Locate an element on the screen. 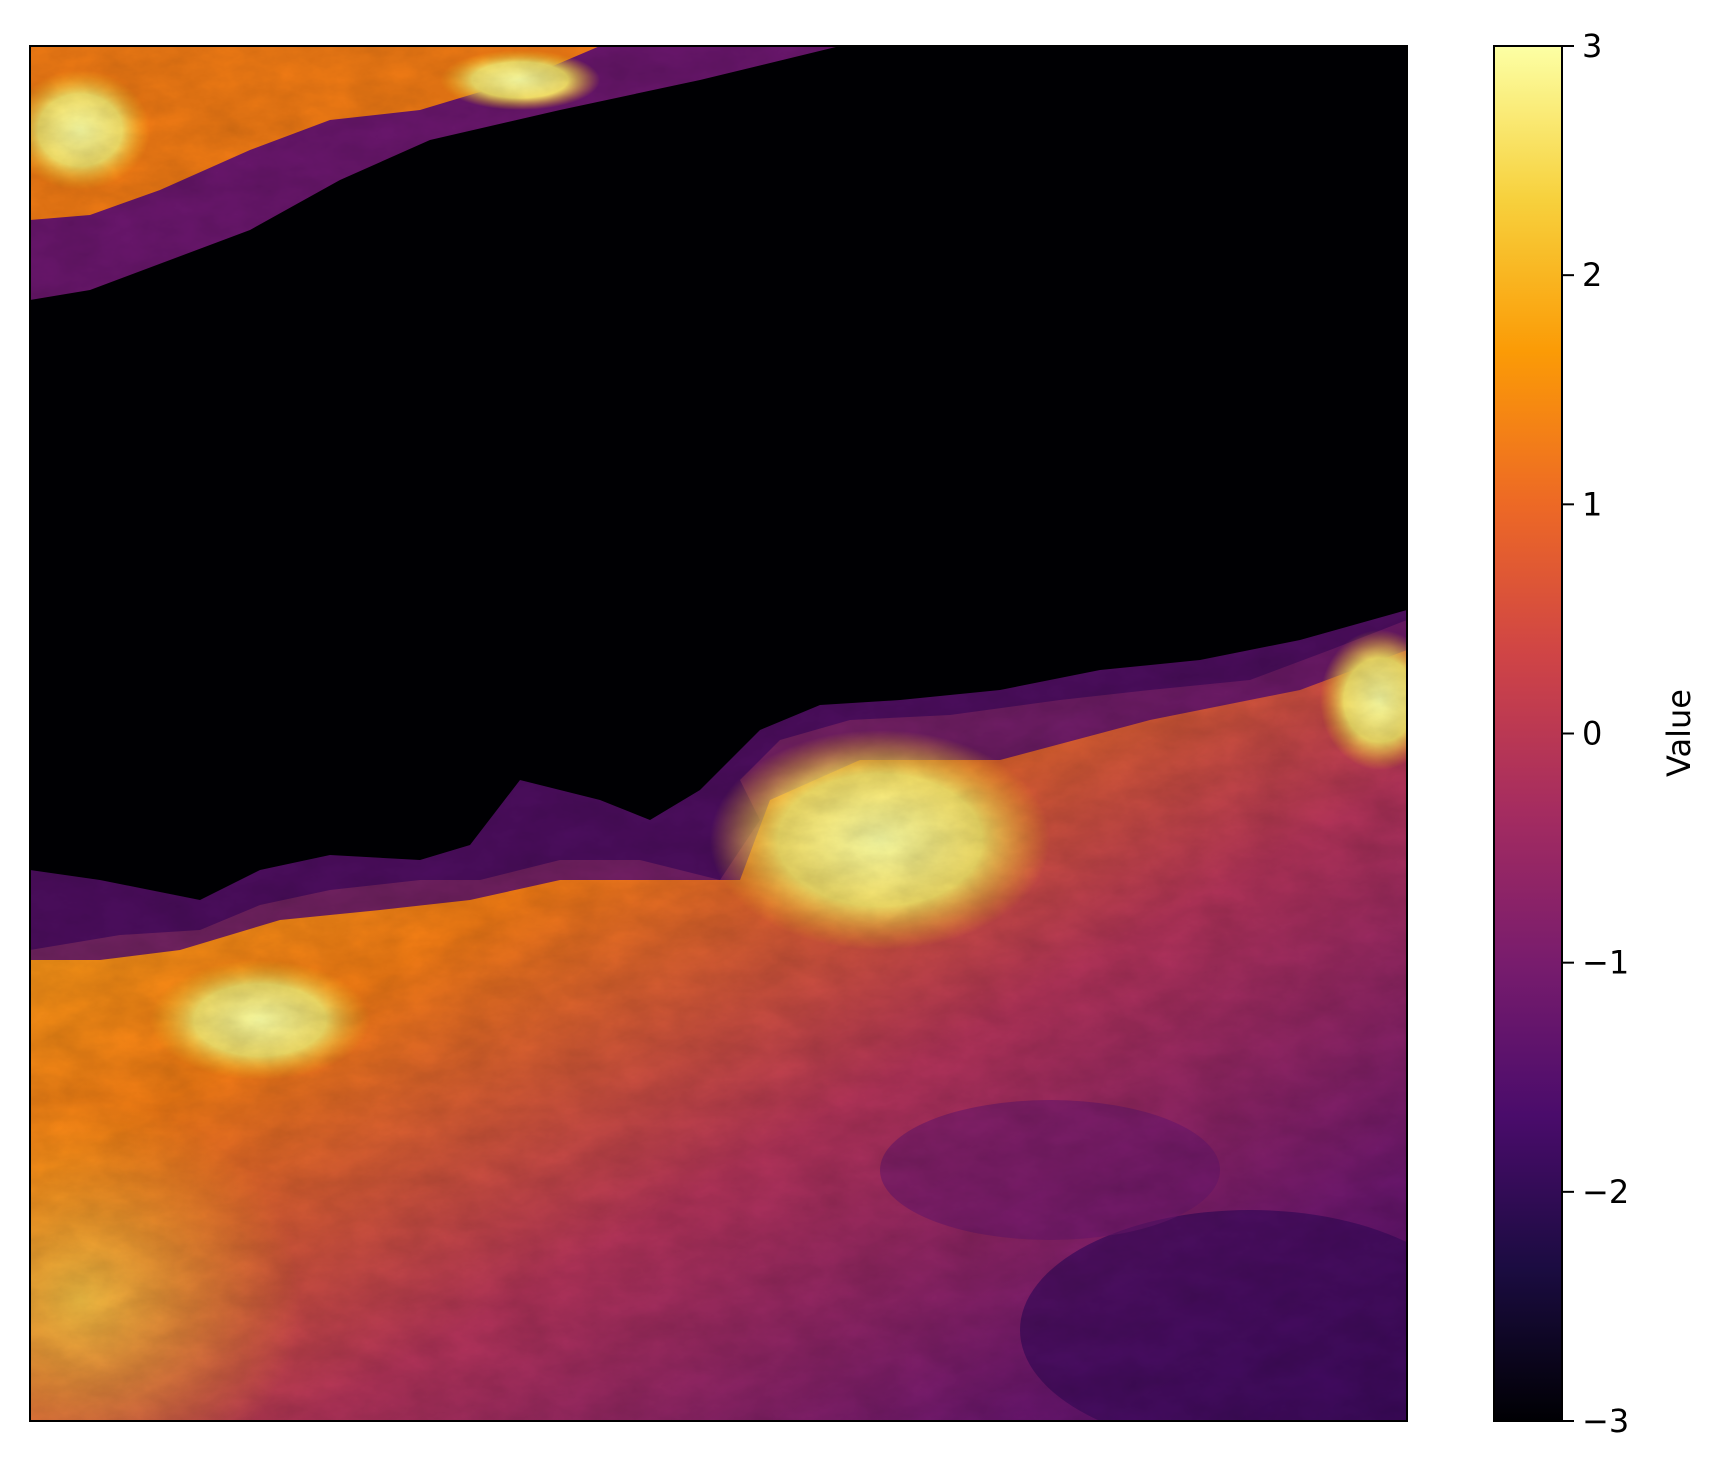  colorbar-tick-label: −1 is located at coordinates (1605, 963).